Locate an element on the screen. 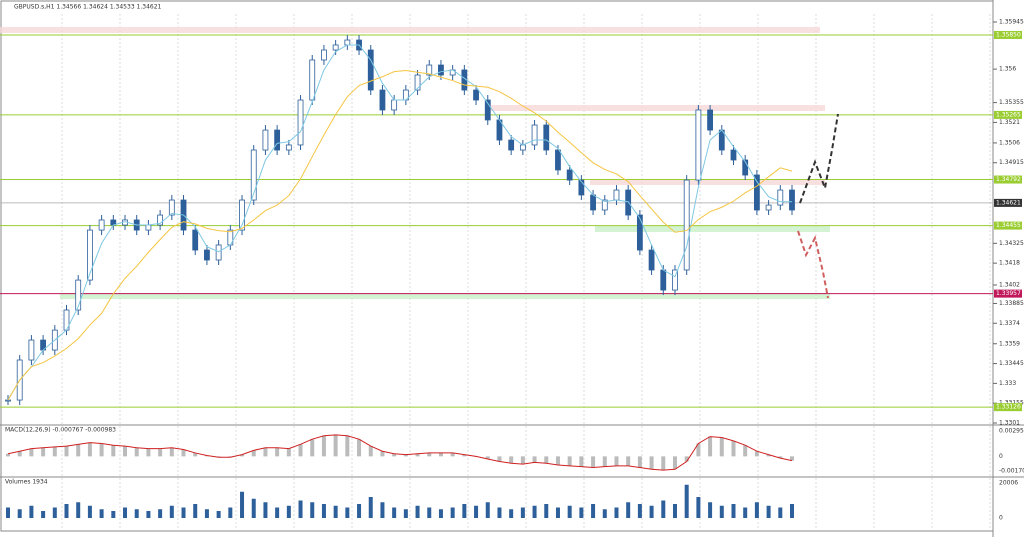 The image size is (1024, 541). price-tick-label: 1.3418 is located at coordinates (1009, 263).